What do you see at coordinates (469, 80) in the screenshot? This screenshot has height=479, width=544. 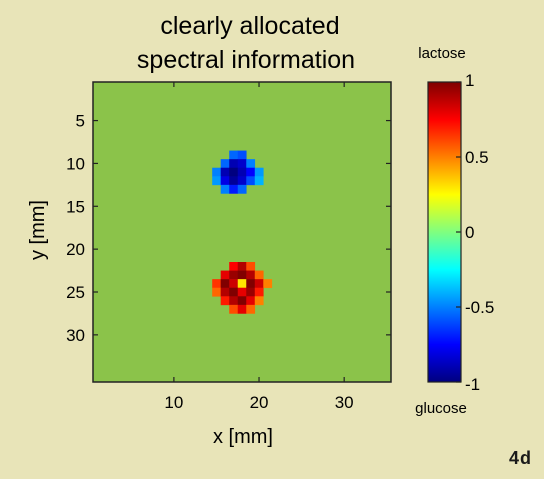 I see `colorbar-tick-label: 1` at bounding box center [469, 80].